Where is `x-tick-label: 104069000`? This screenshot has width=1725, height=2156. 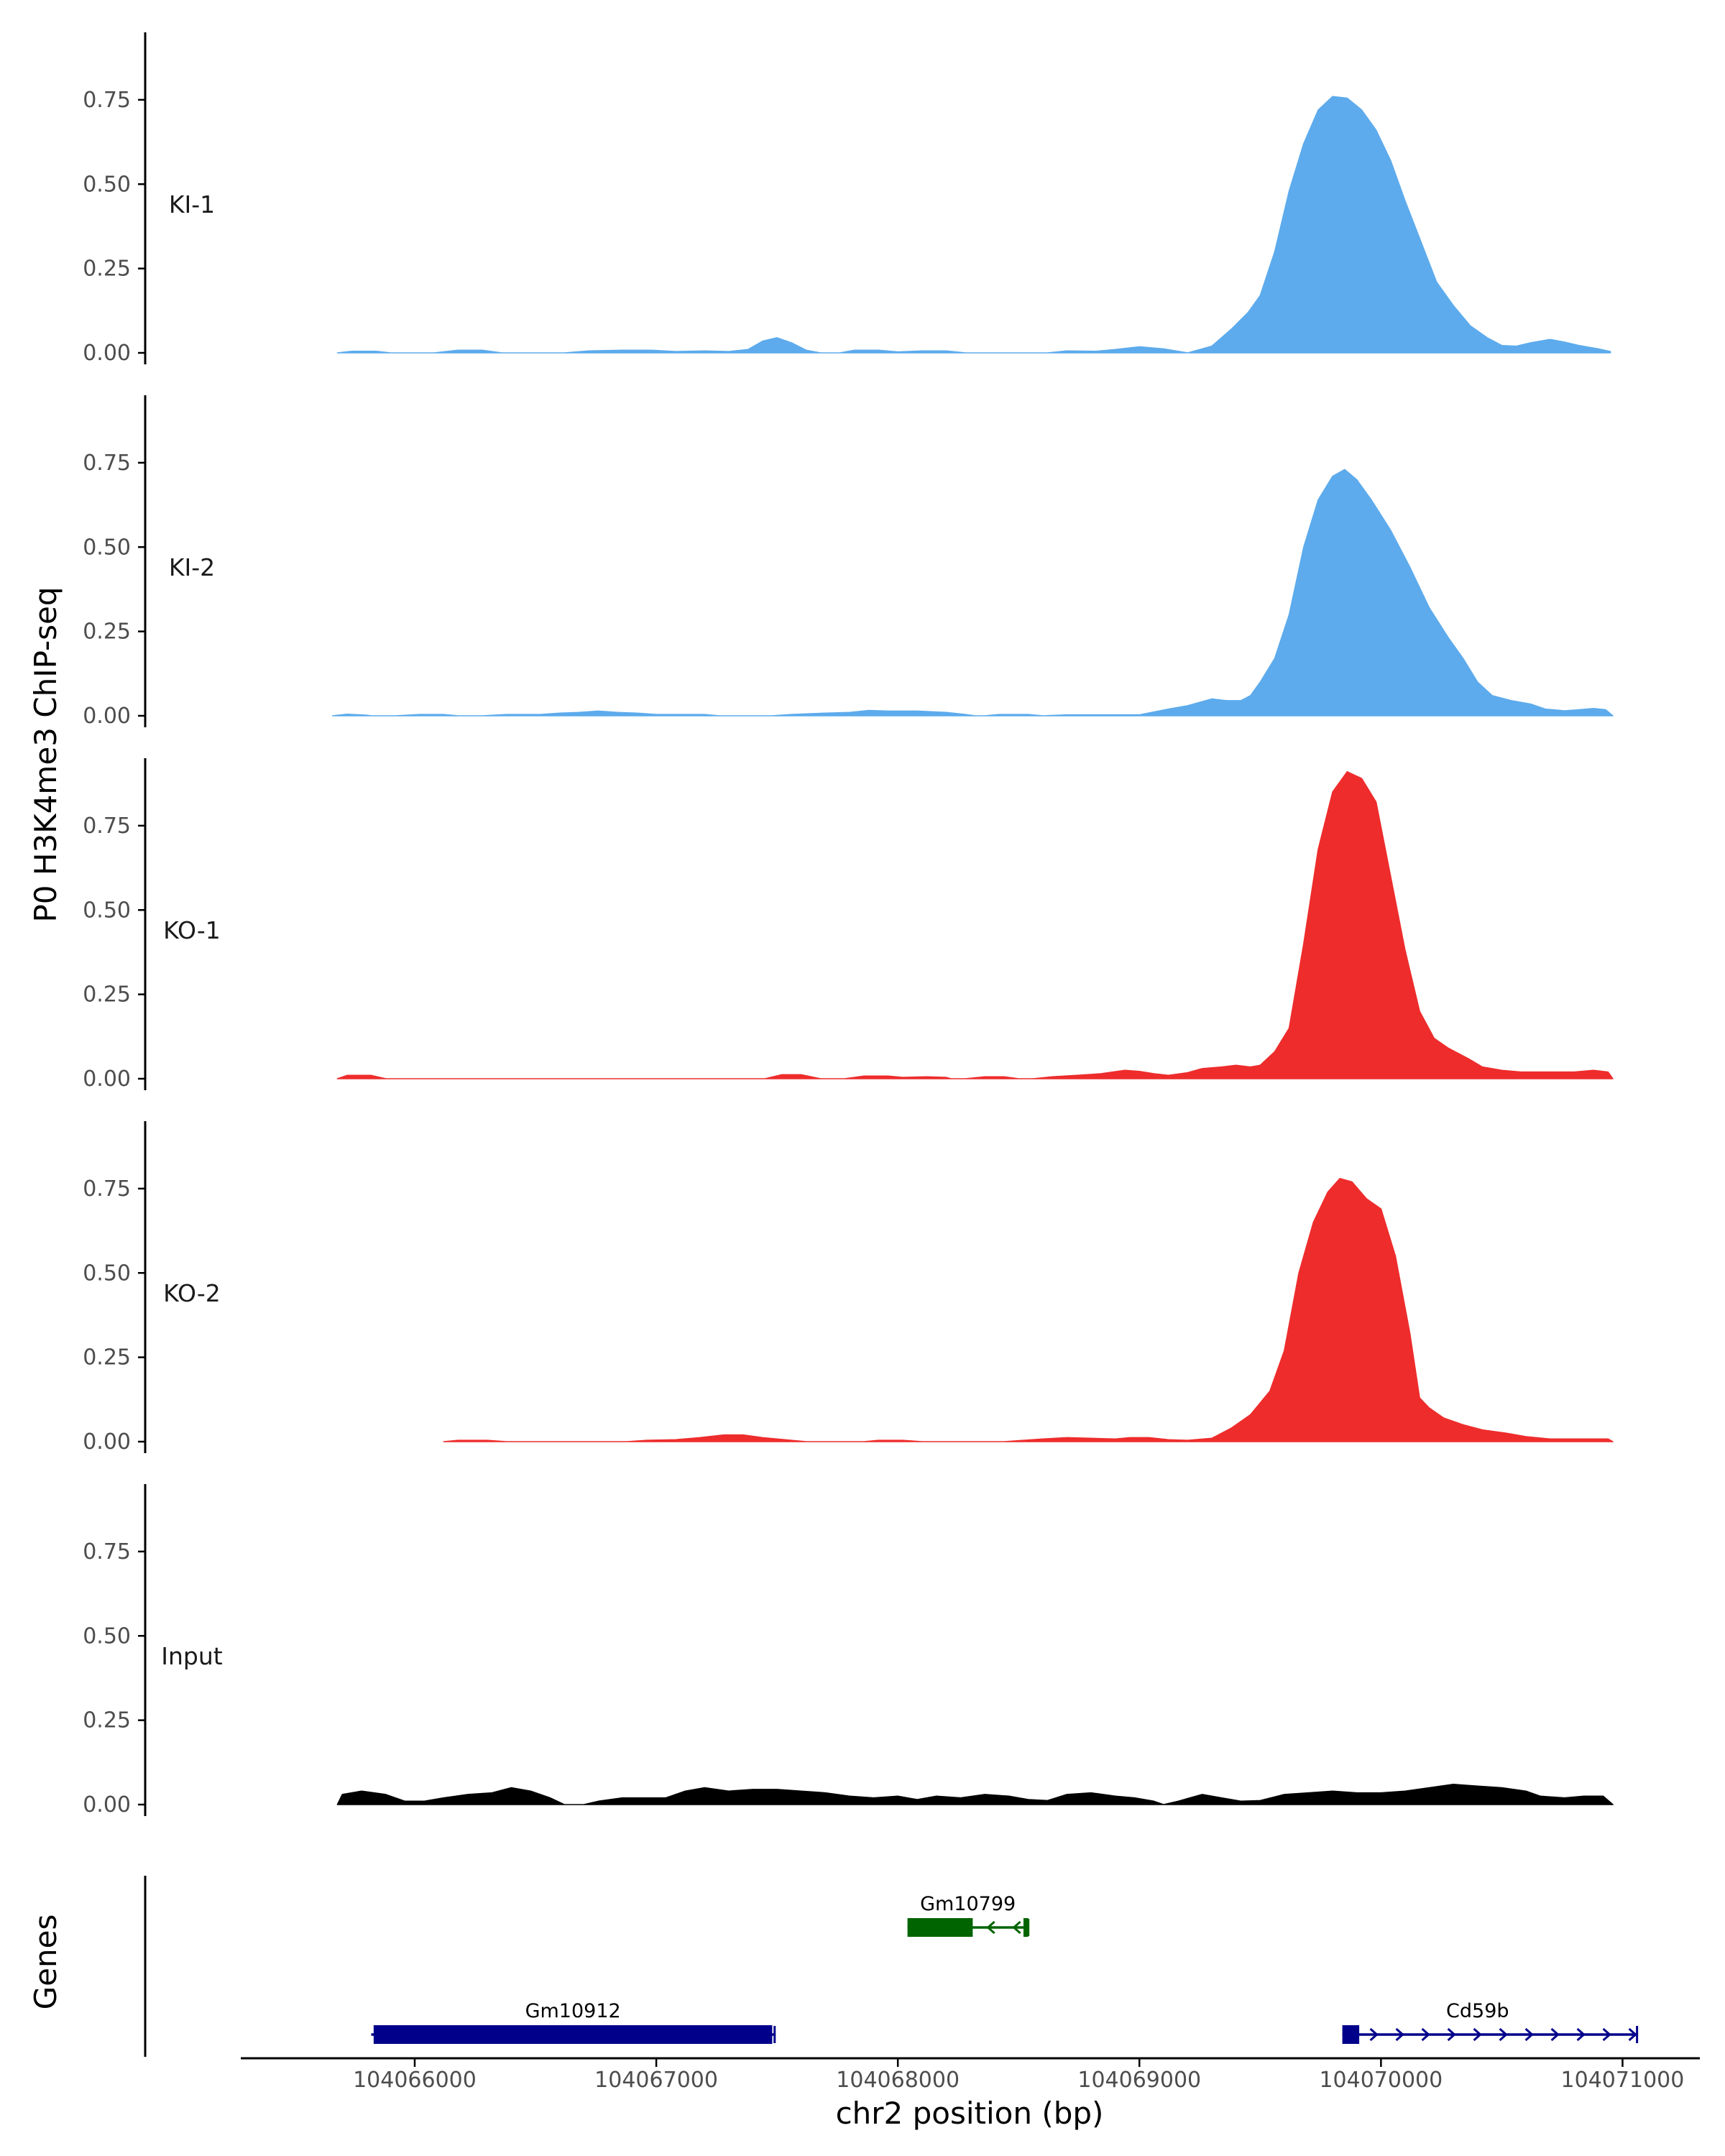 x-tick-label: 104069000 is located at coordinates (1139, 2080).